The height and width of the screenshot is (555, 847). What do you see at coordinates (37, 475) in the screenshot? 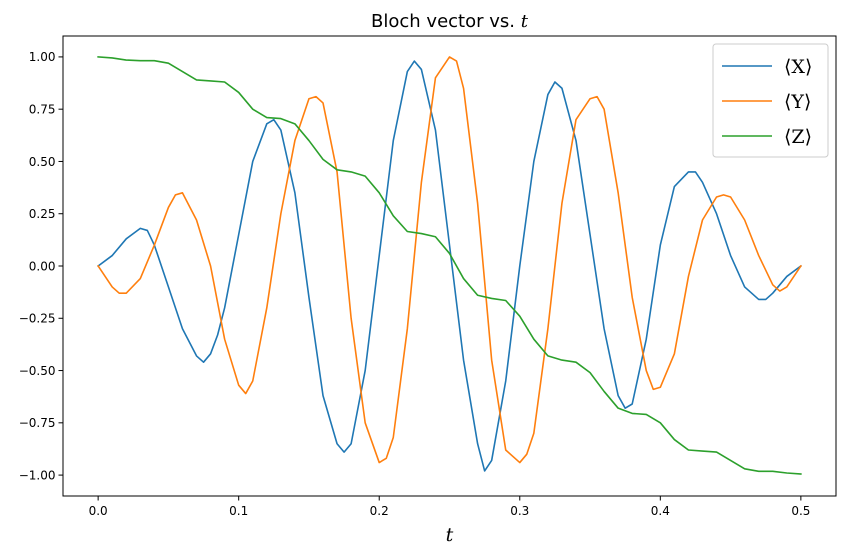
I see `y-tick-label: −1.00` at bounding box center [37, 475].